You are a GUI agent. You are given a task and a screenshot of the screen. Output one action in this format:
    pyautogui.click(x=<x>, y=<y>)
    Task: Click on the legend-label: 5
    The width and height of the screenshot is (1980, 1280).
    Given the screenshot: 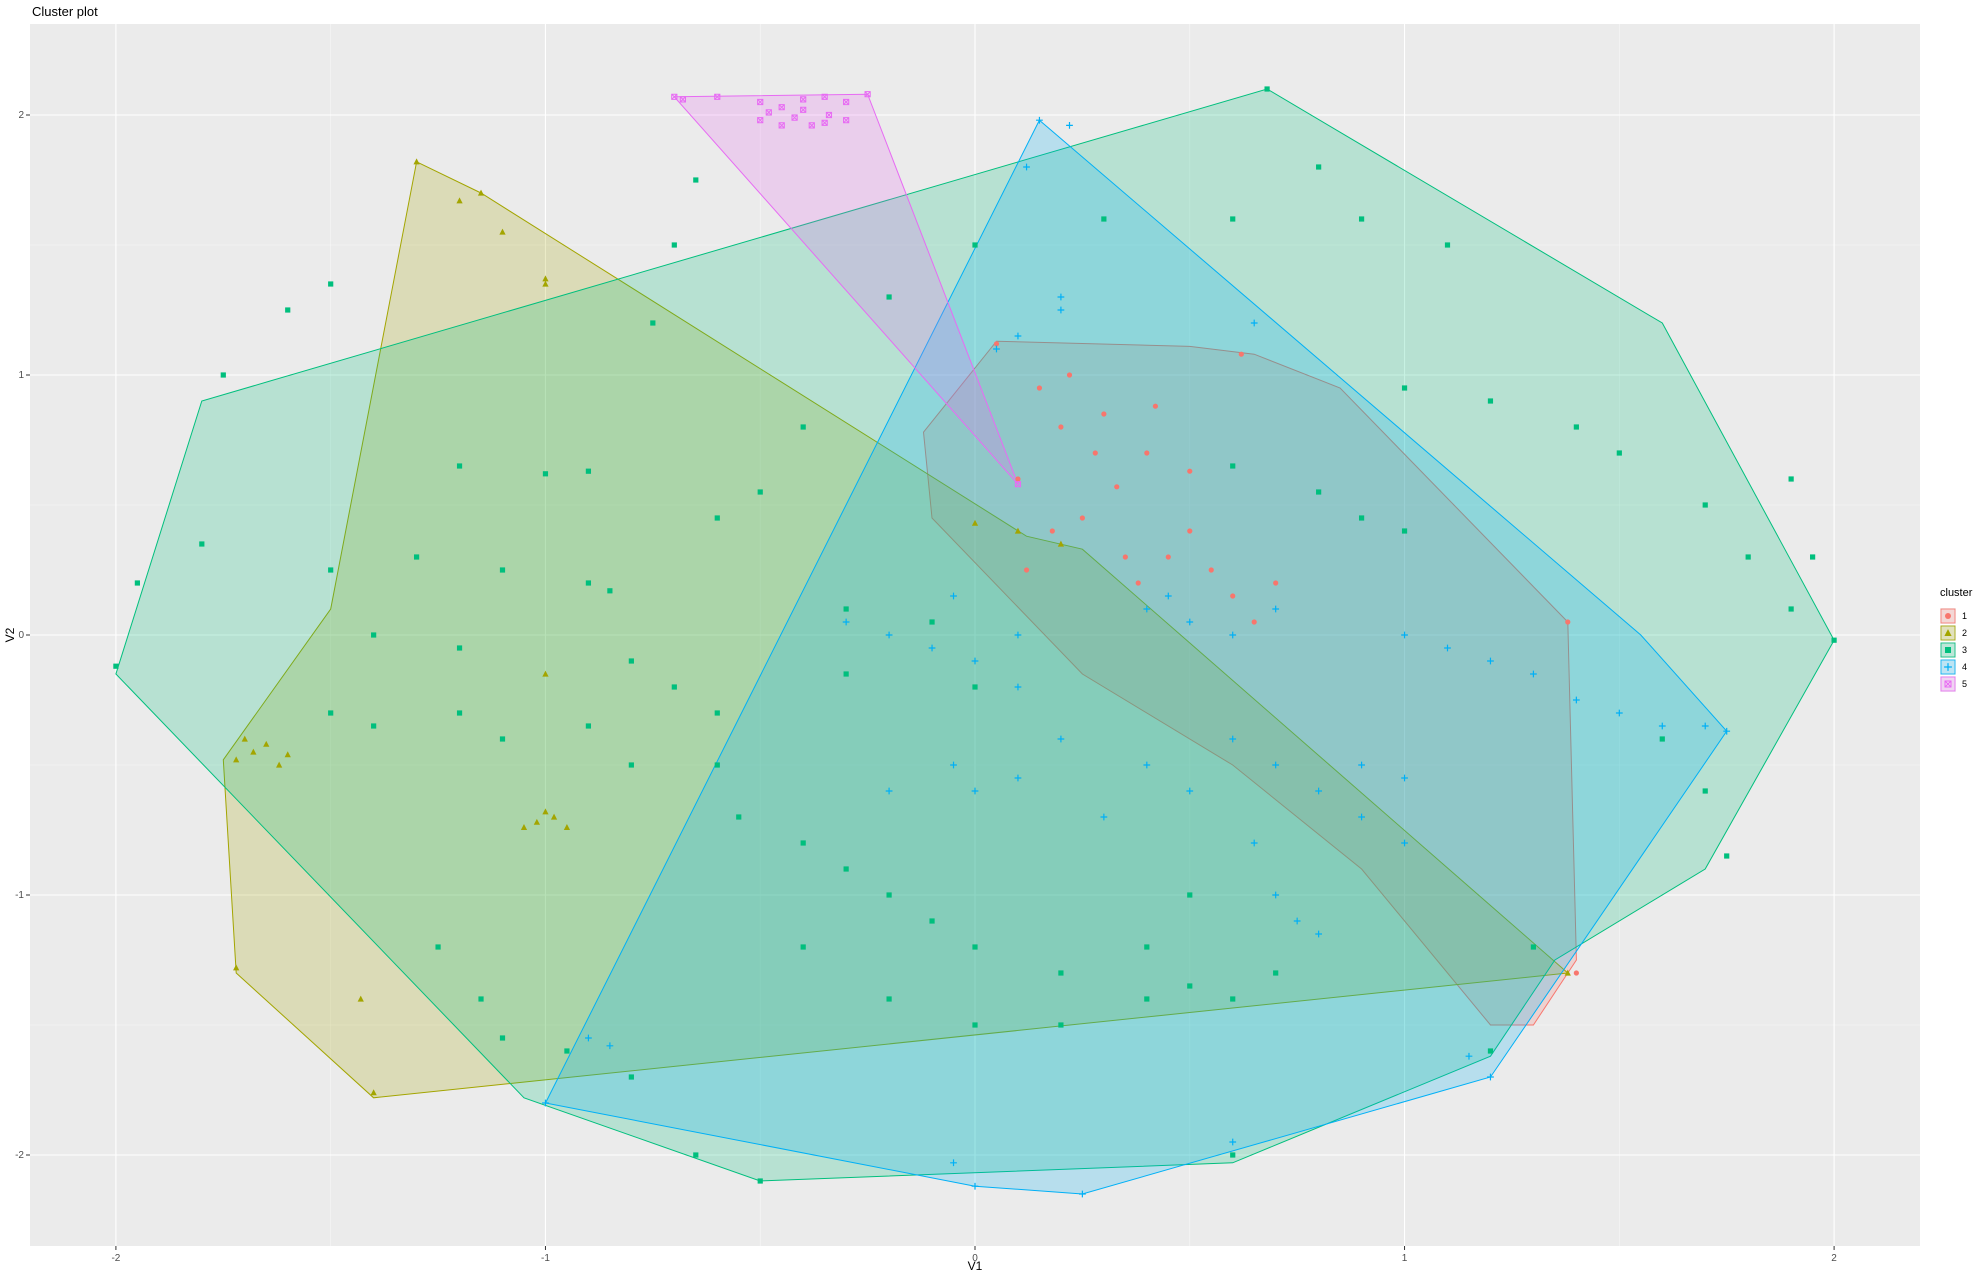 What is the action you would take?
    pyautogui.click(x=1964, y=684)
    